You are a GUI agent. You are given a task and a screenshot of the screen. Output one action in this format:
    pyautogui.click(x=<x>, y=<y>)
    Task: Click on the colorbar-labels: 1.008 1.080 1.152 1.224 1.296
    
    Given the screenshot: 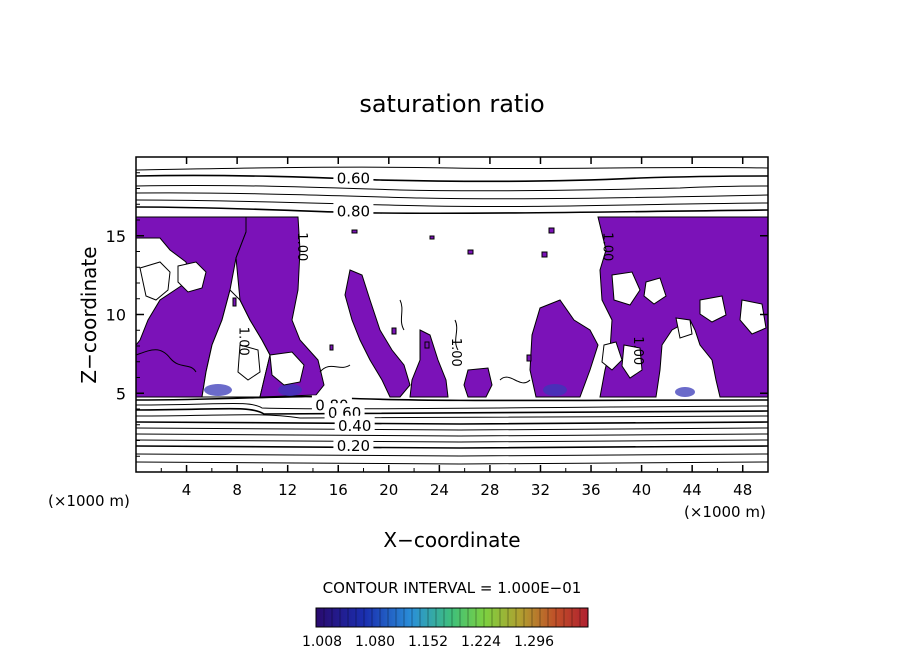 What is the action you would take?
    pyautogui.click(x=428, y=642)
    